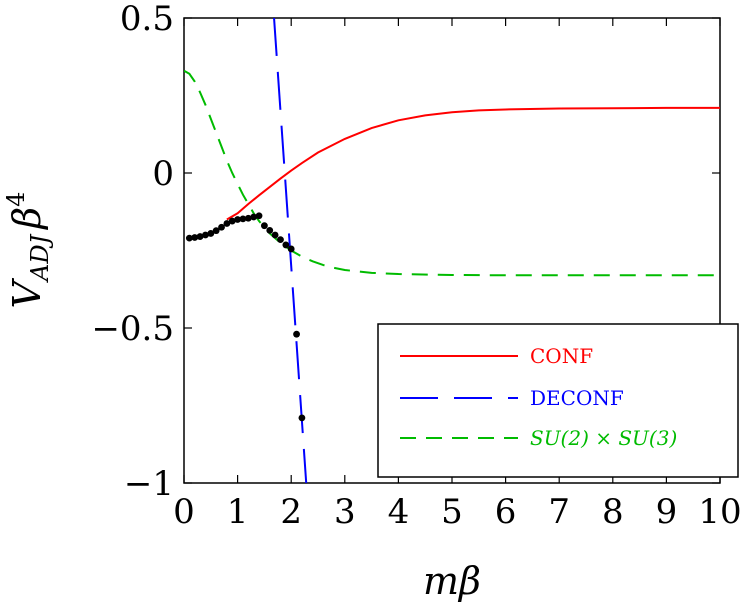  Describe the element at coordinates (399, 512) in the screenshot. I see `x-tick-label: 4` at that location.